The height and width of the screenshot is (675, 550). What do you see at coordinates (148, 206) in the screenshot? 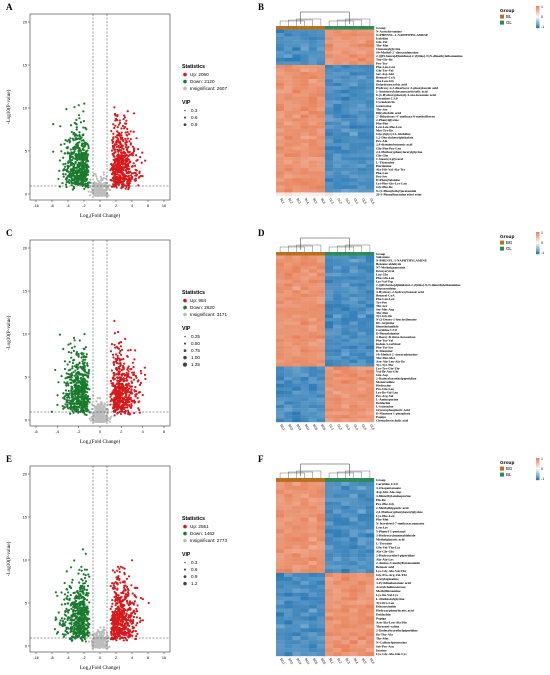
I see `x-tick-label: 8` at bounding box center [148, 206].